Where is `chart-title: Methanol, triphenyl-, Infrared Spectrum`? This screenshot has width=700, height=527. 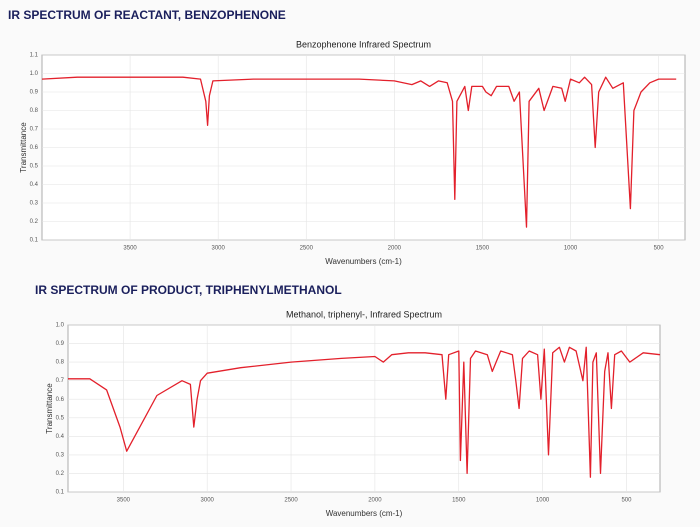
chart-title: Methanol, triphenyl-, Infrared Spectrum is located at coordinates (364, 314).